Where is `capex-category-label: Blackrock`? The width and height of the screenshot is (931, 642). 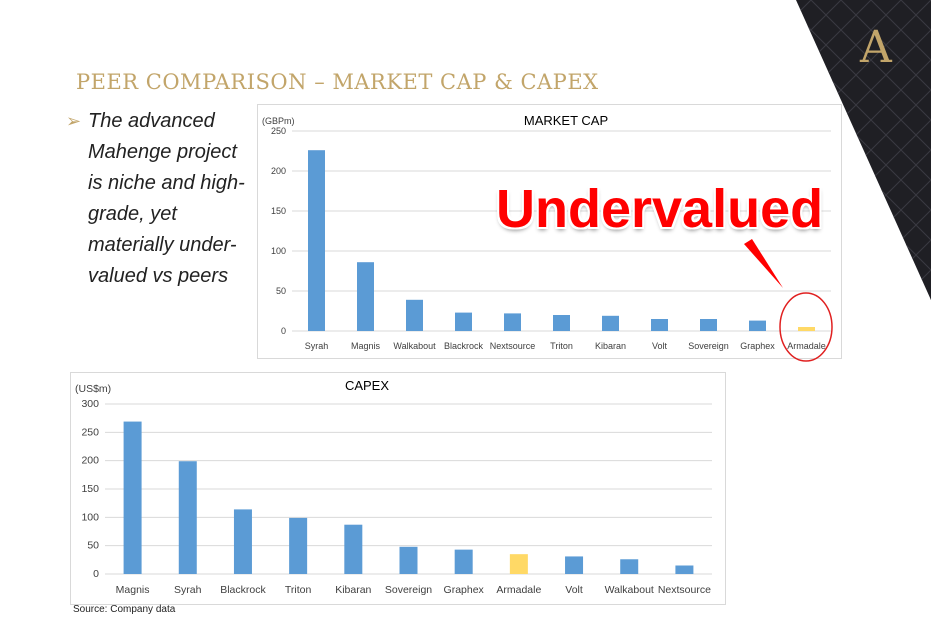 capex-category-label: Blackrock is located at coordinates (243, 590).